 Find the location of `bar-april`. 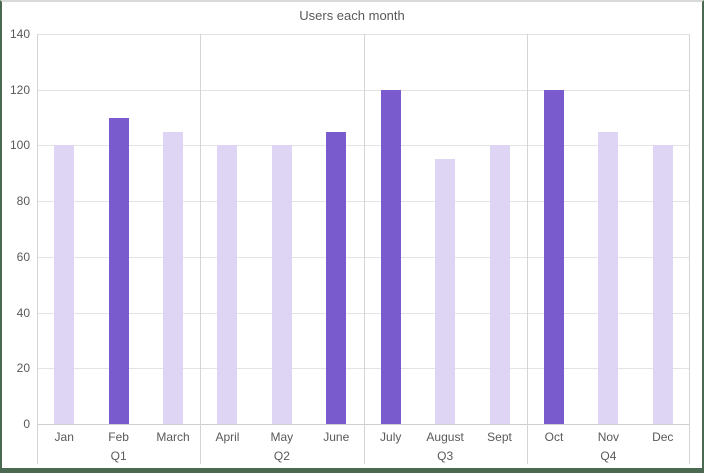

bar-april is located at coordinates (227, 284).